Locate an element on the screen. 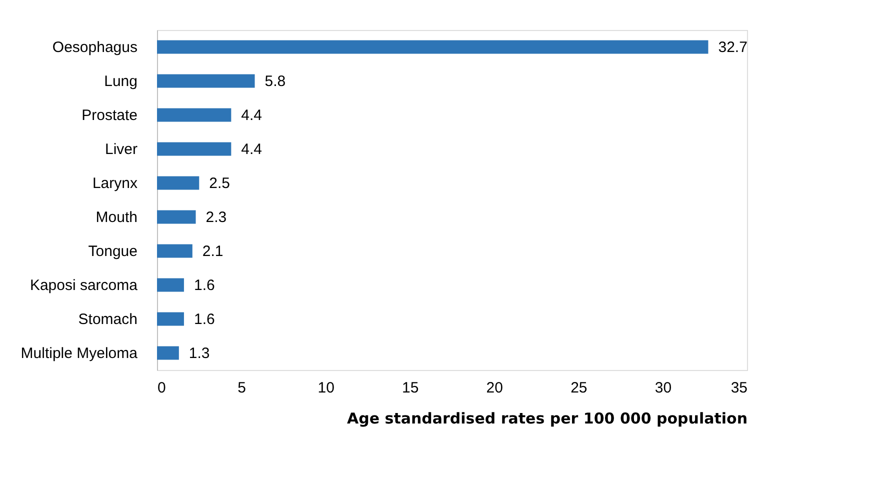 Image resolution: width=875 pixels, height=489 pixels. y-tick-label: Lung is located at coordinates (121, 81).